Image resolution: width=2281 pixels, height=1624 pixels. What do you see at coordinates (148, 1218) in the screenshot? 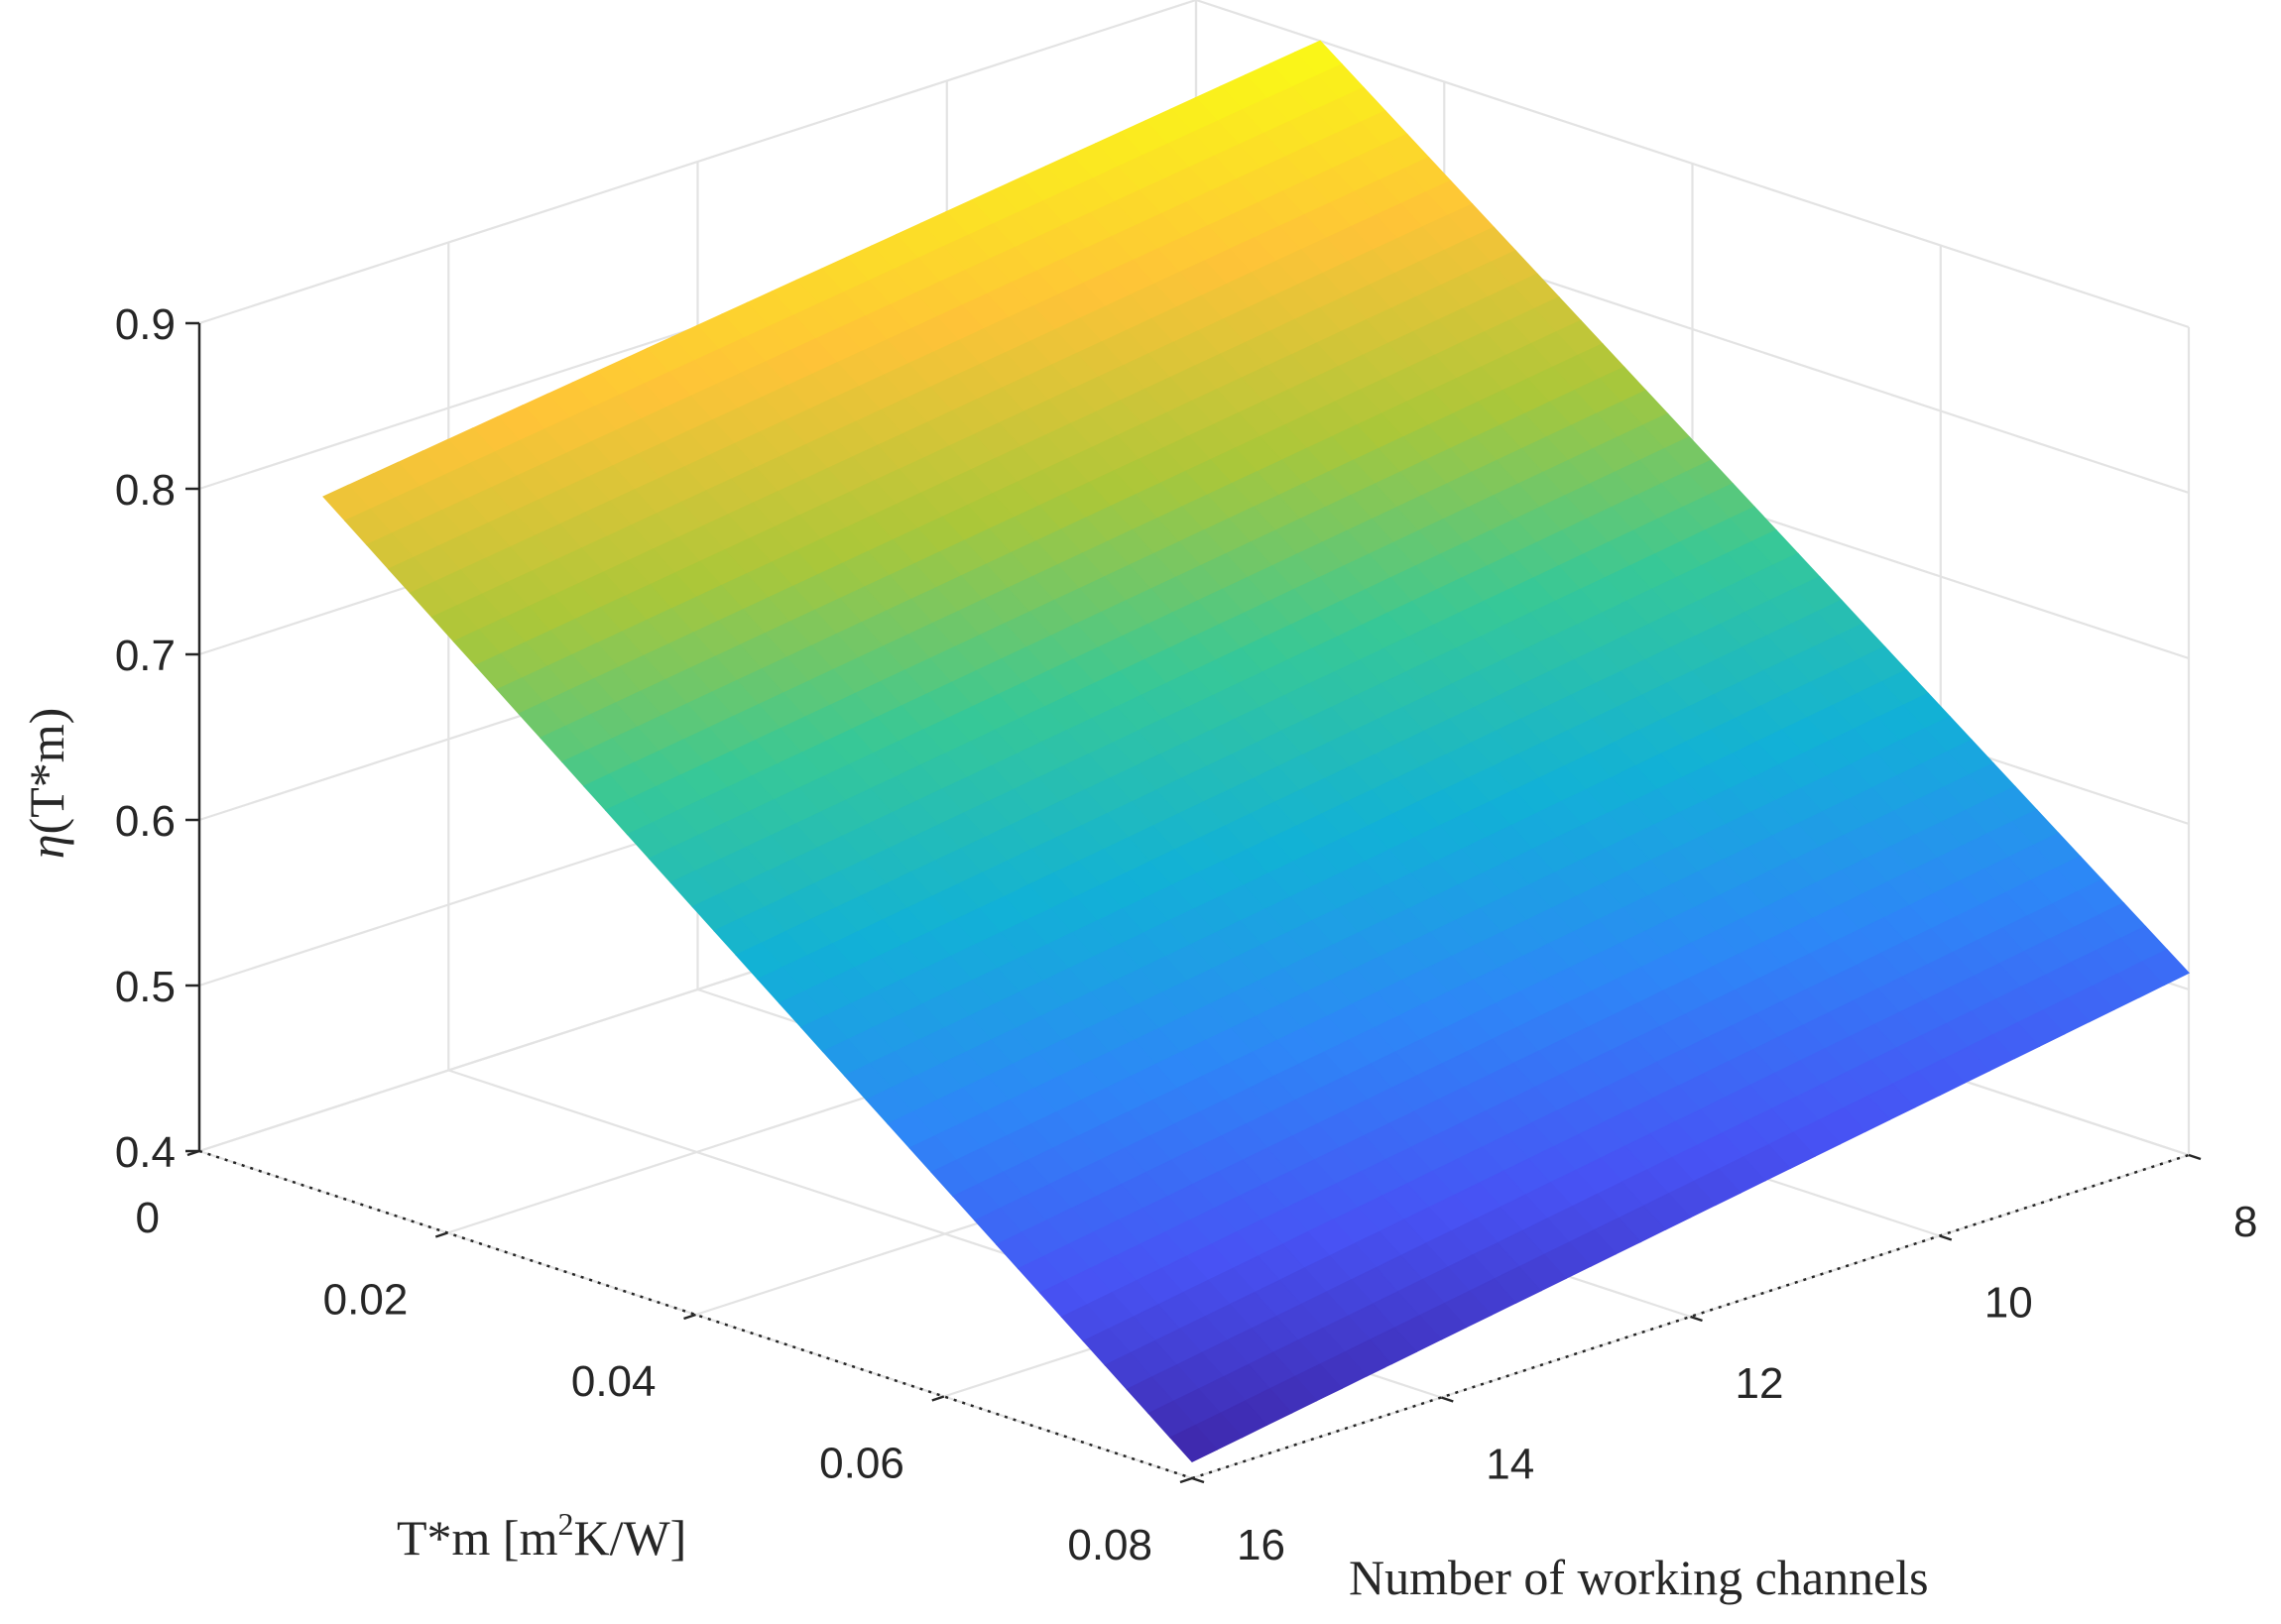
I see `x-tick-label: 0` at bounding box center [148, 1218].